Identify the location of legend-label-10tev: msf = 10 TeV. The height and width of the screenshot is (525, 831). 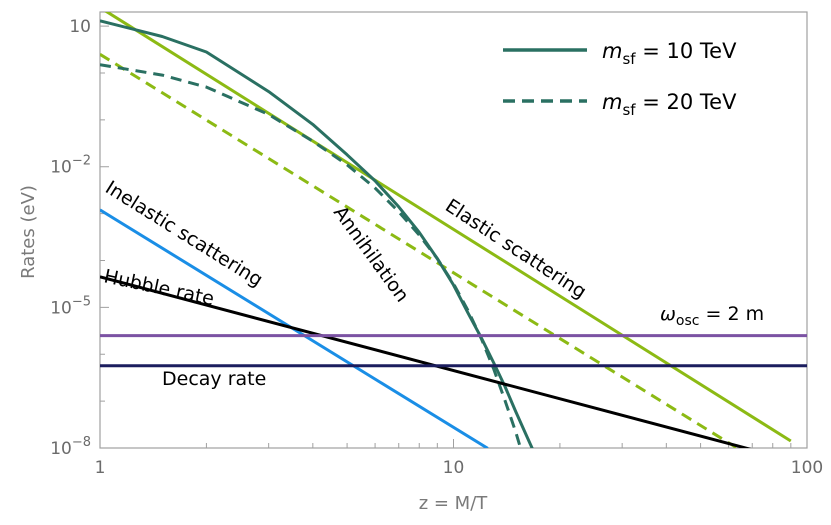
(669, 53).